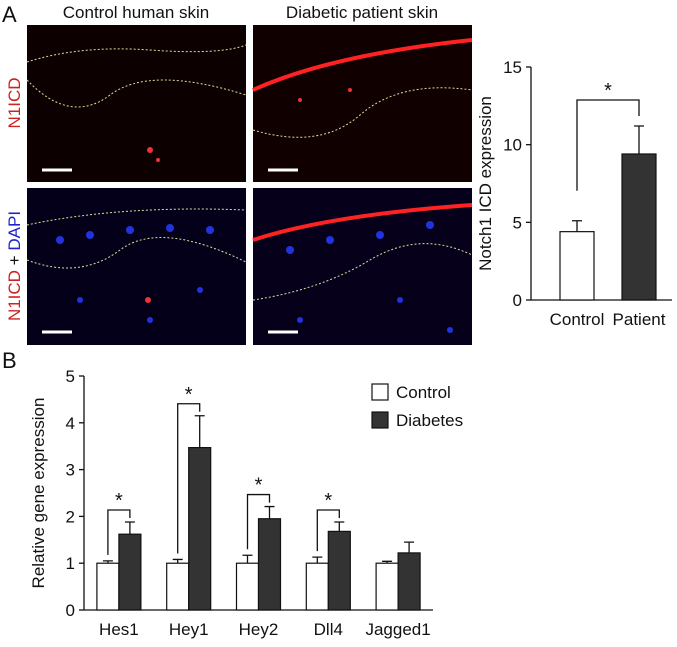  What do you see at coordinates (9, 14) in the screenshot?
I see `panel-label: A` at bounding box center [9, 14].